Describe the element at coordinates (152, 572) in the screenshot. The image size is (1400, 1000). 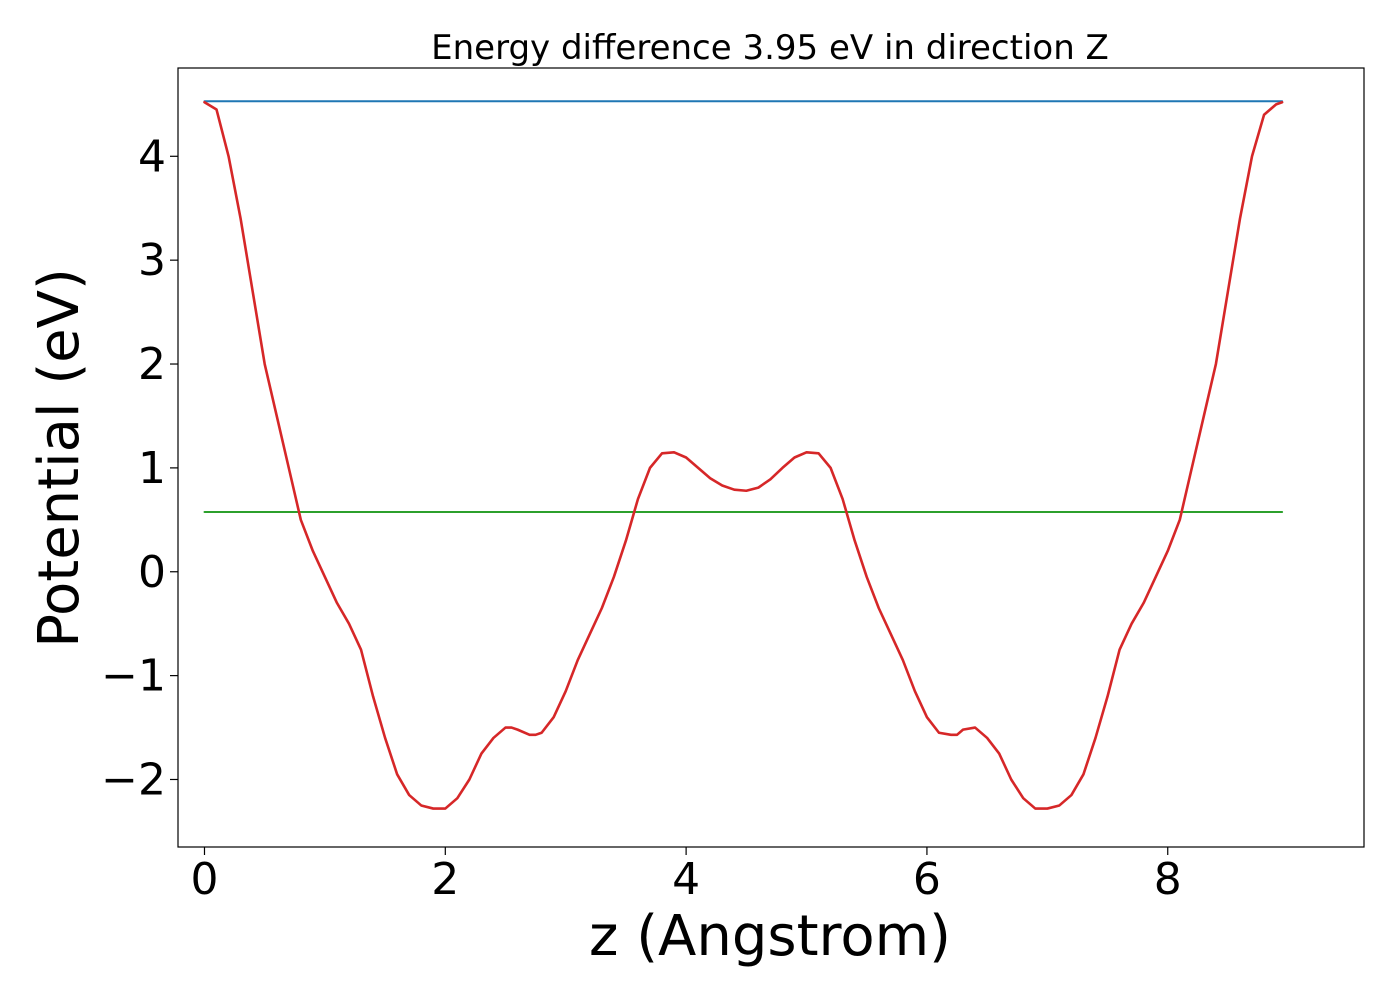
I see `y-tick-label: 0` at that location.